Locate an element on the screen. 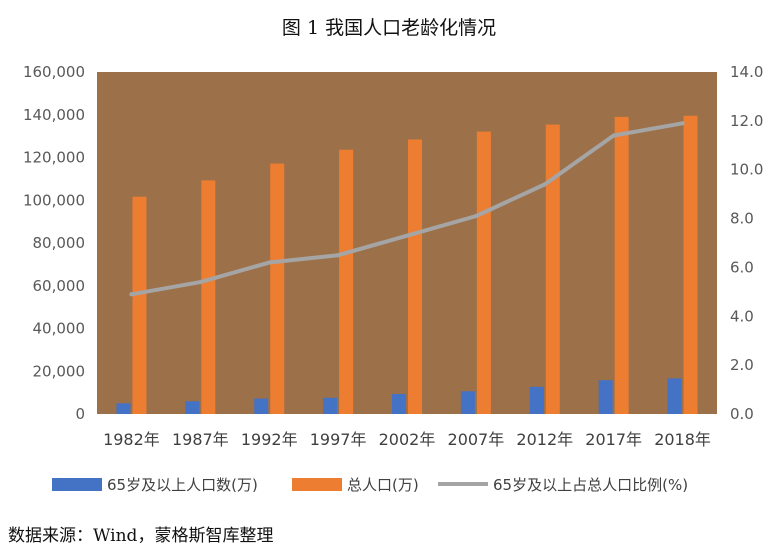 This screenshot has height=557, width=779. chart-title: 图 1 我国人口老龄化情况 is located at coordinates (389, 28).